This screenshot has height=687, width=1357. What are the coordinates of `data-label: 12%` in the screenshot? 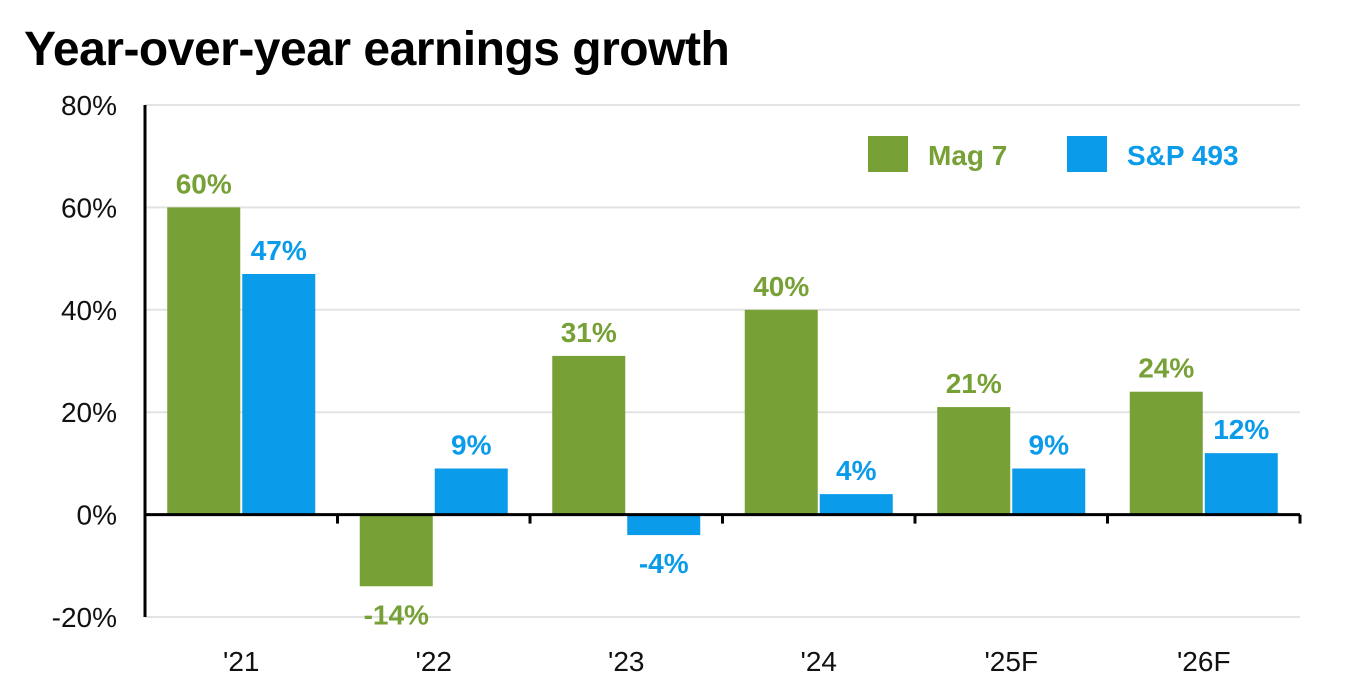 It's located at (1241, 429).